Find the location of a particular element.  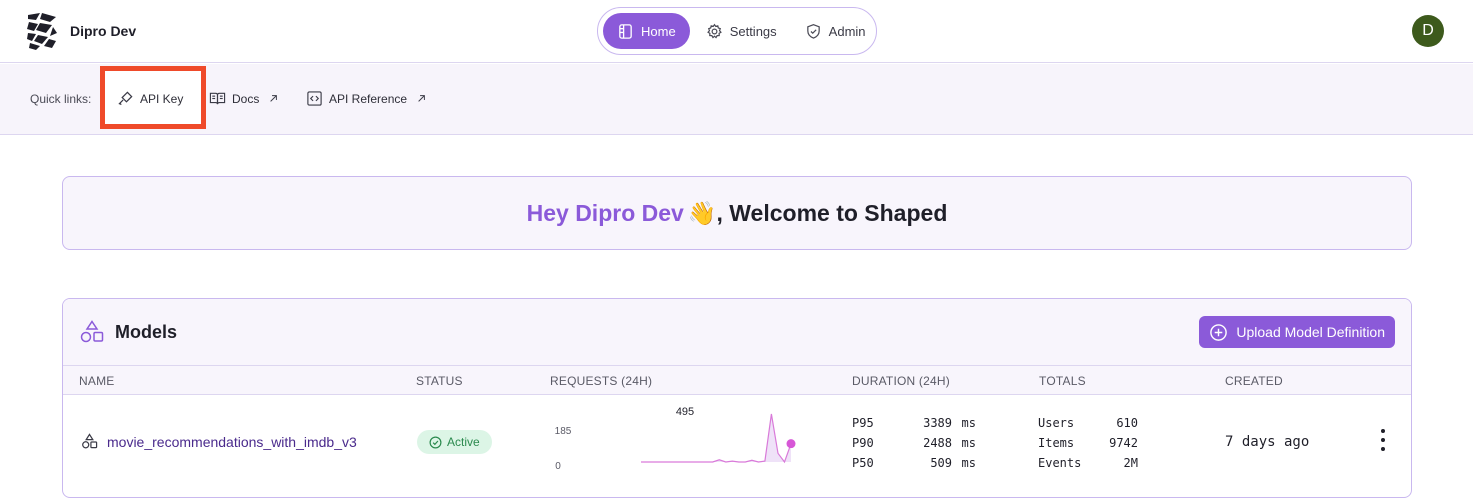

nav-settings-button: Settings is located at coordinates (741, 31).